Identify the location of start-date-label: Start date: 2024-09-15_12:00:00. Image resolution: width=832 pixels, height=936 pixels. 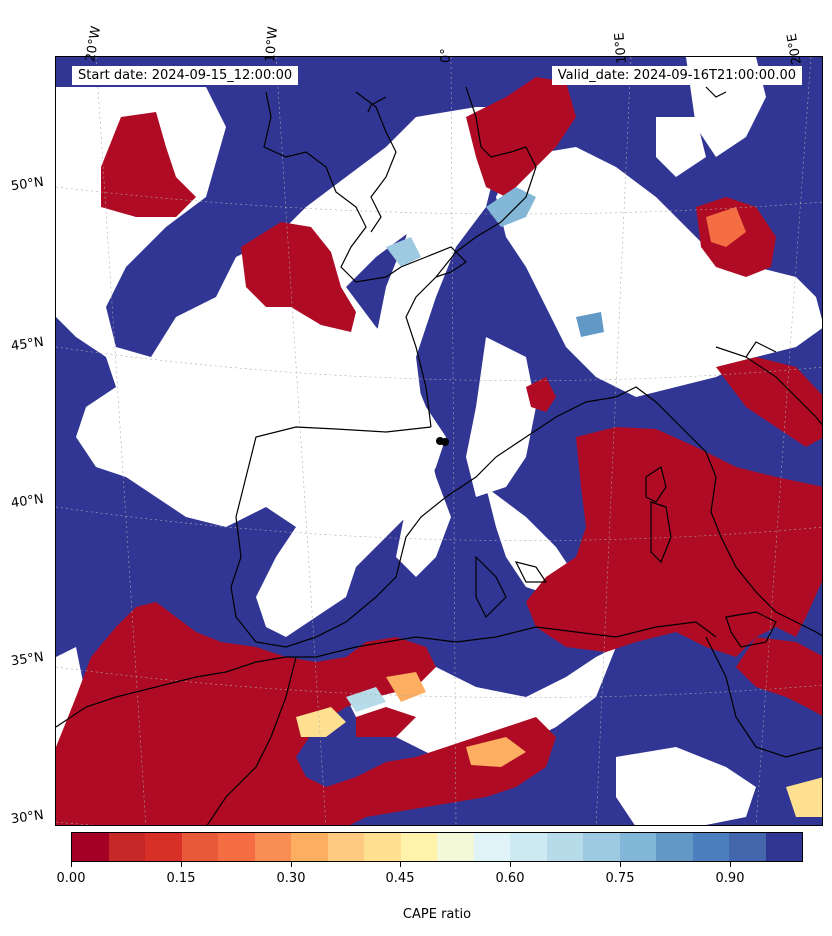
(185, 75).